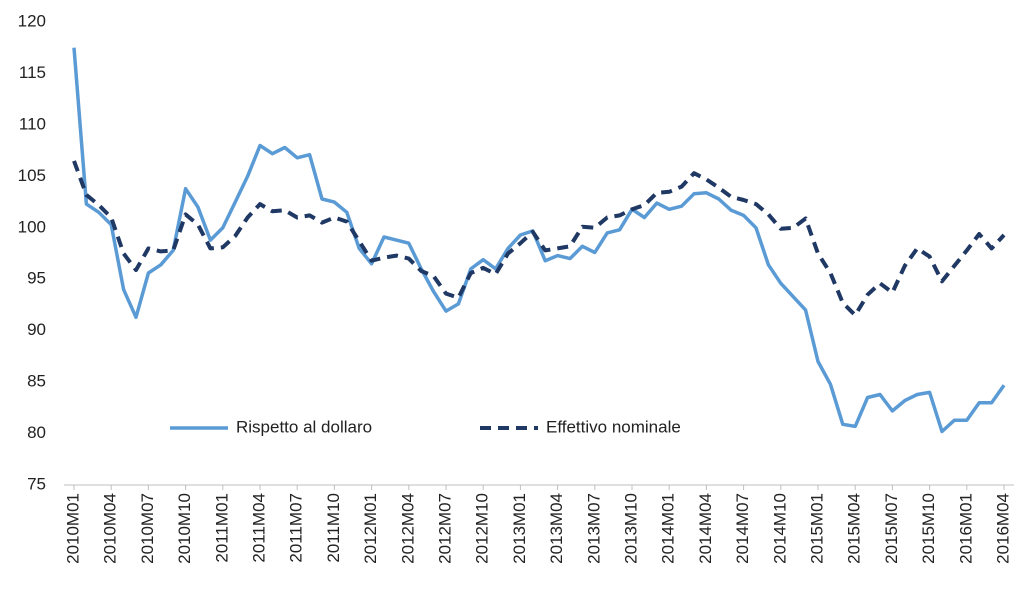  I want to click on x-tick-label: 2011M04, so click(258, 528).